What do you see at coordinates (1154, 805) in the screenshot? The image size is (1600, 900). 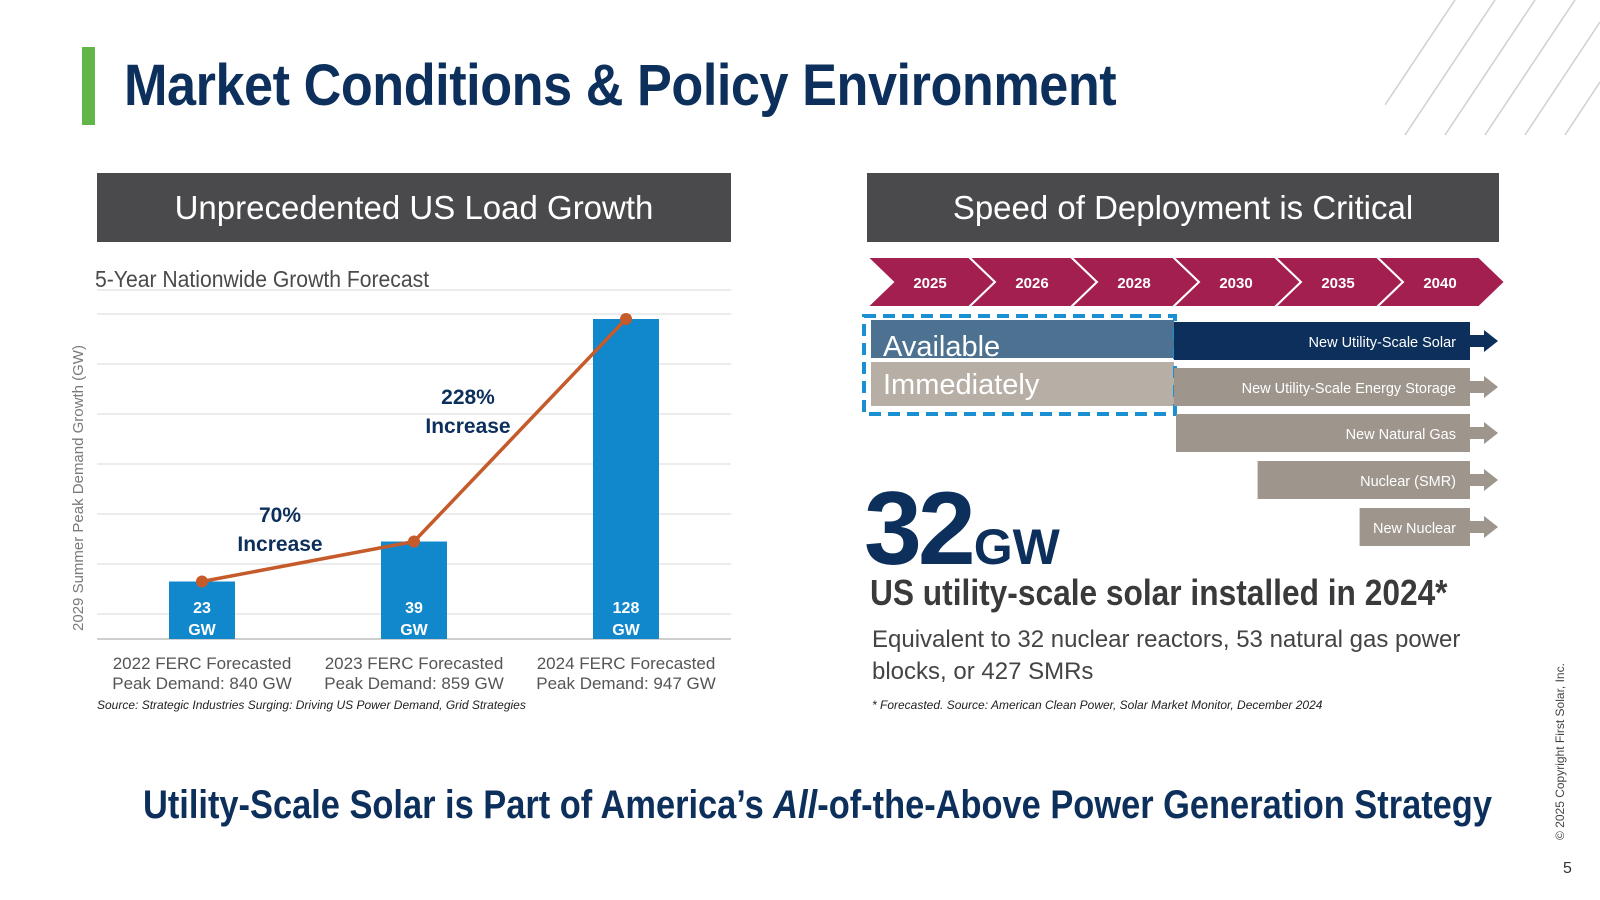 I see `tagline-end: -of-the-Above Power Generation Strategy` at bounding box center [1154, 805].